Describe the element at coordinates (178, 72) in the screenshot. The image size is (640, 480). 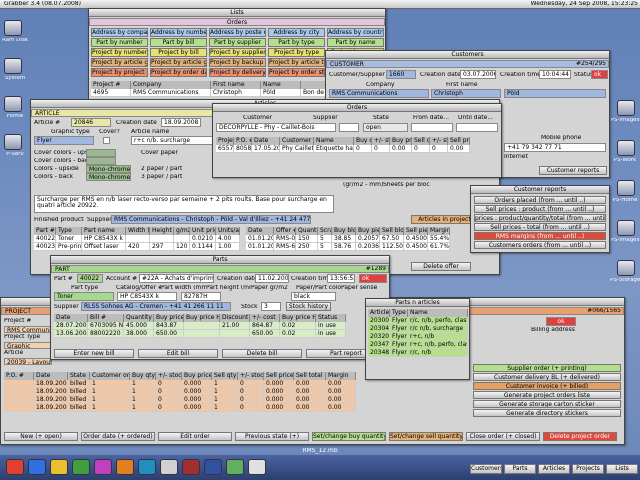
I see `list-button: Project by order date` at that location.